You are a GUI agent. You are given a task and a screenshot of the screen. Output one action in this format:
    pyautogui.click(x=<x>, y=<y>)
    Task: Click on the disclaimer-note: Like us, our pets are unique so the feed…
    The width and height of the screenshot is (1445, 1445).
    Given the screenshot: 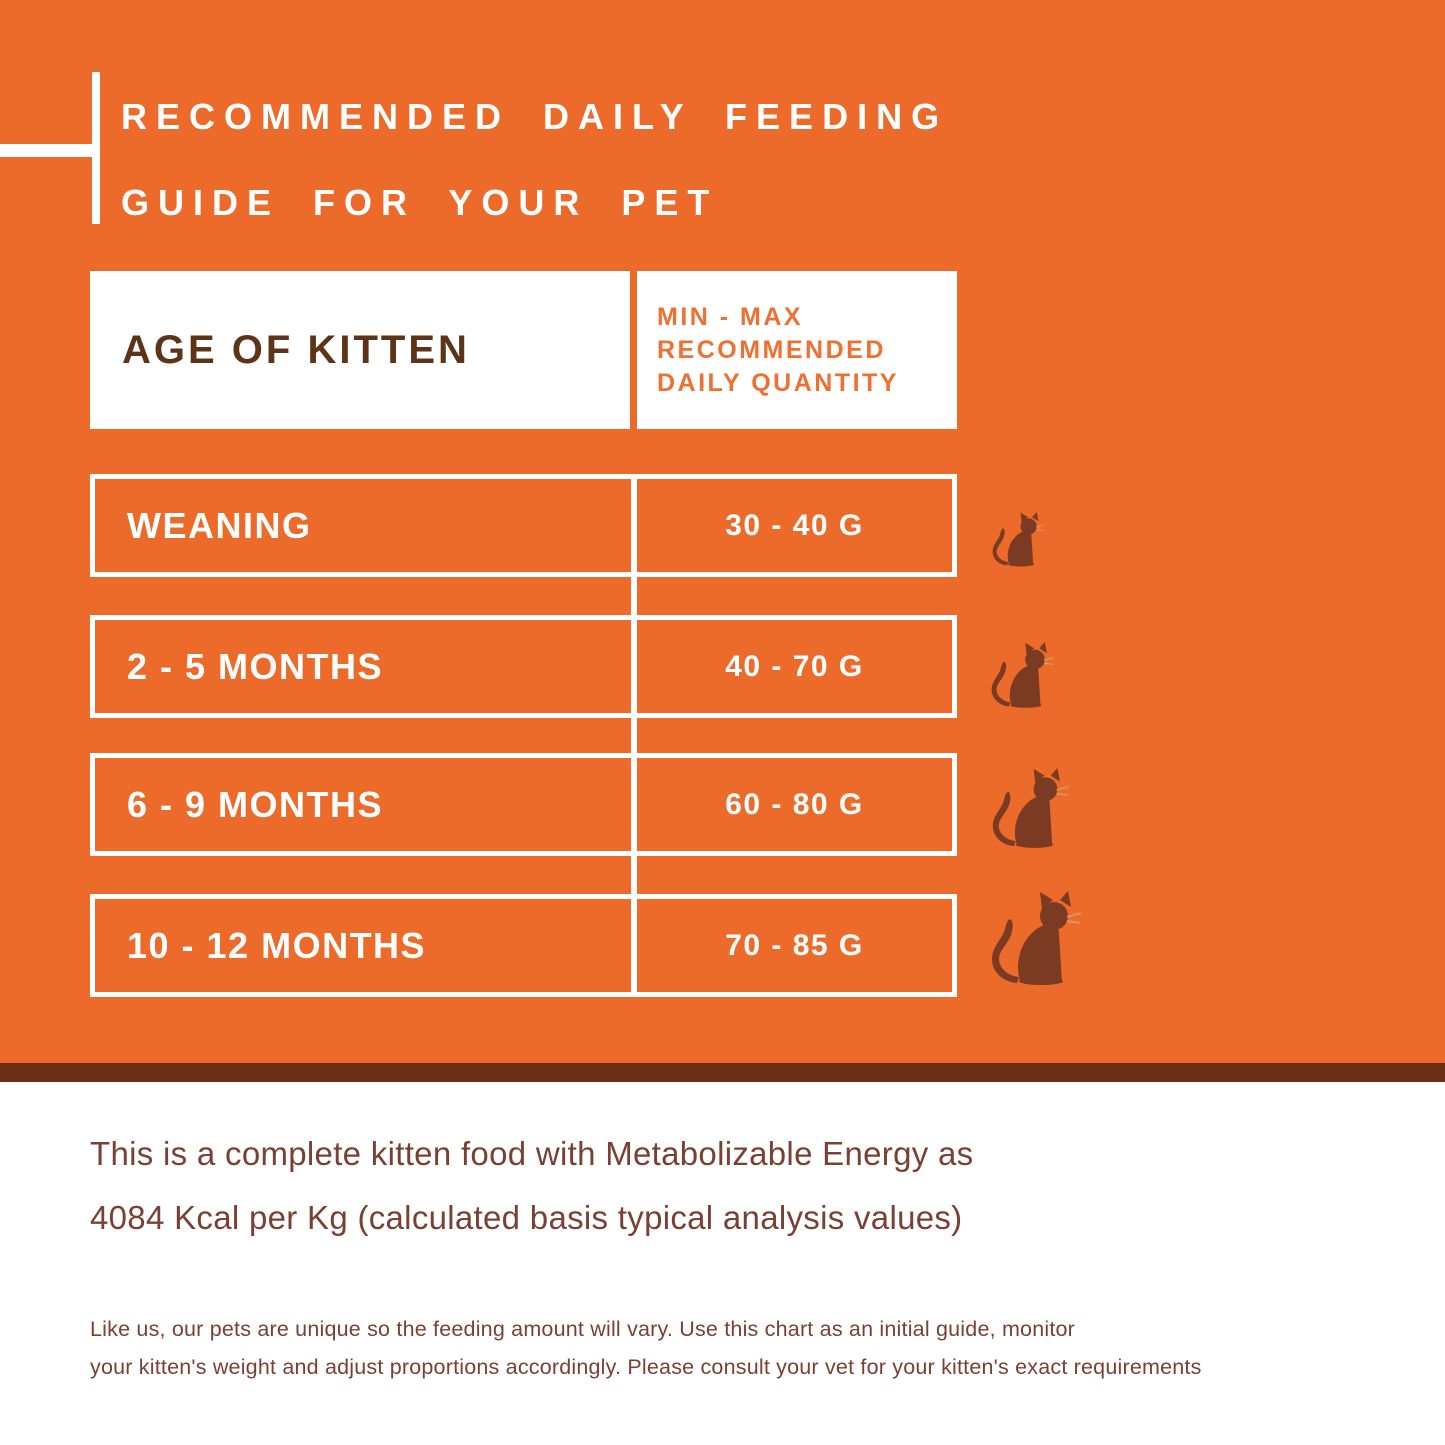 What is the action you would take?
    pyautogui.click(x=646, y=1348)
    